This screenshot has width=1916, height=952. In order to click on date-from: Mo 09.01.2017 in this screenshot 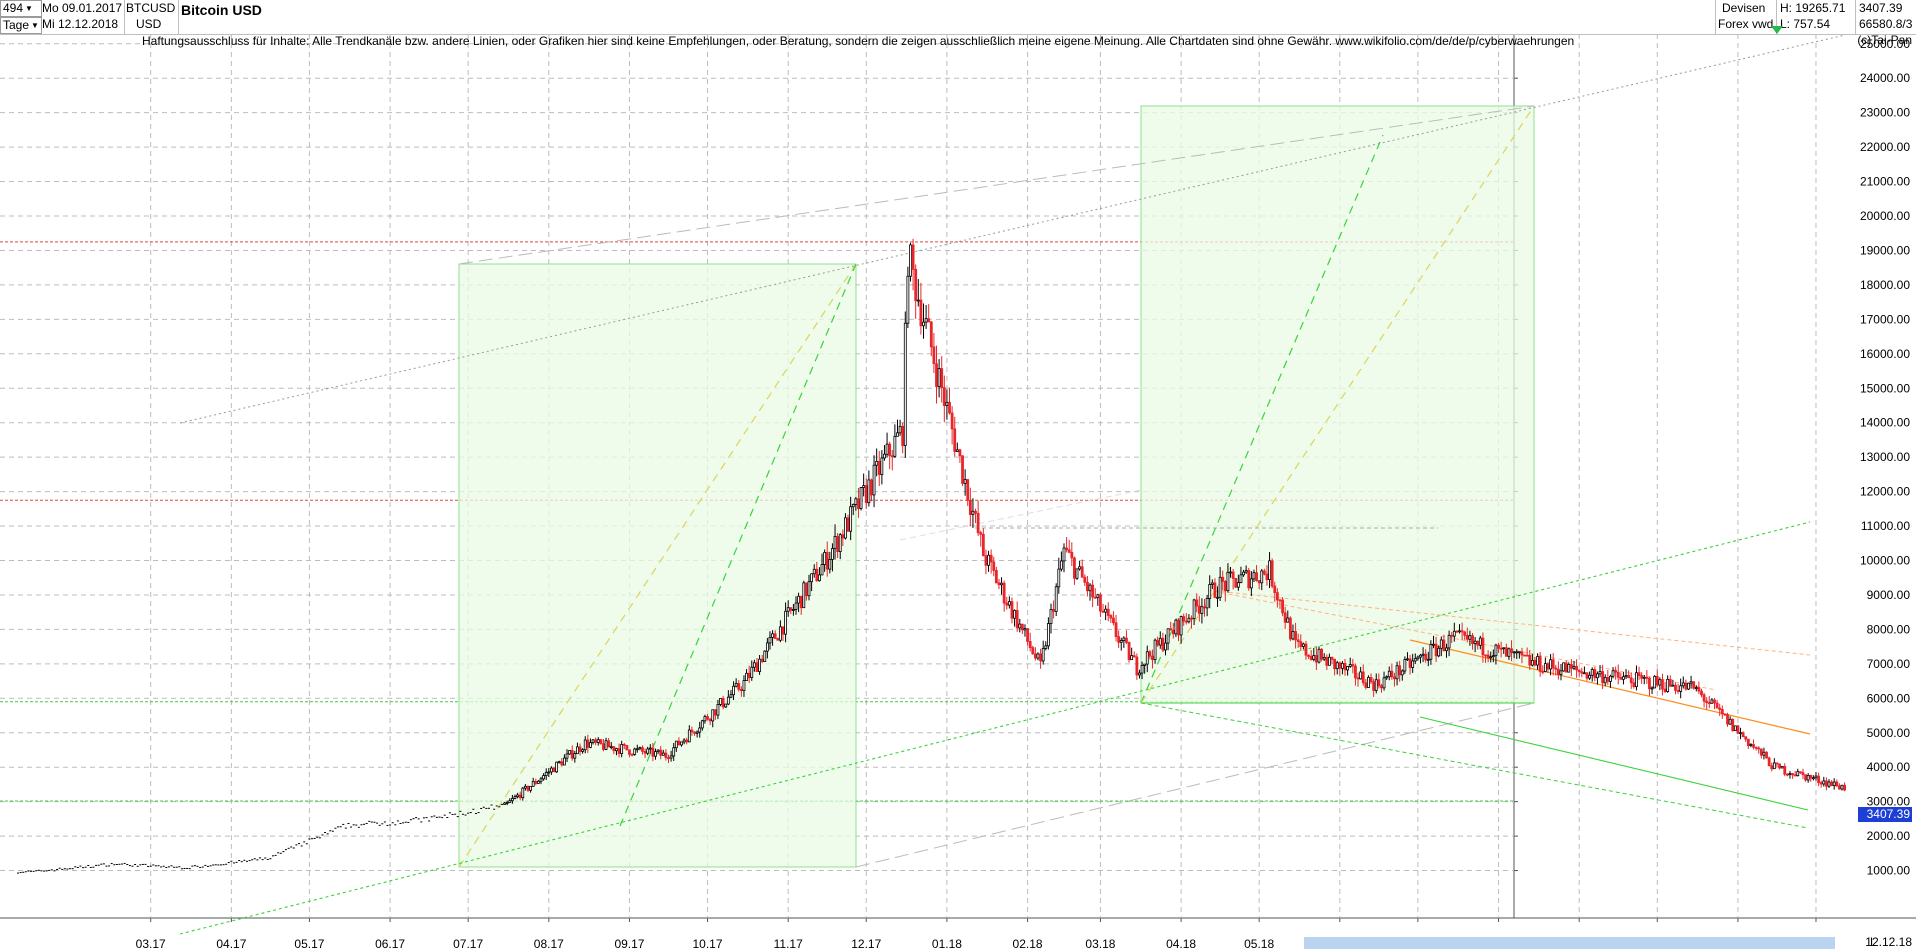, I will do `click(82, 8)`.